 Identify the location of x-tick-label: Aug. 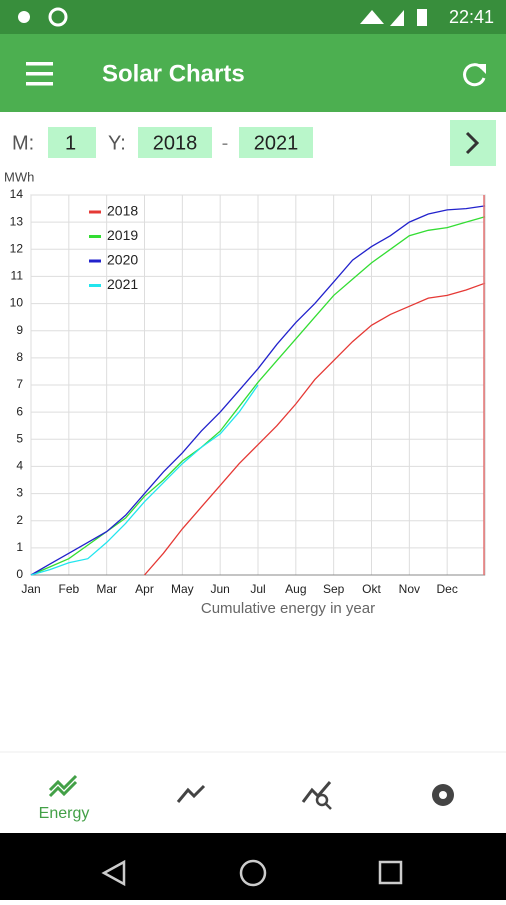
(295, 589).